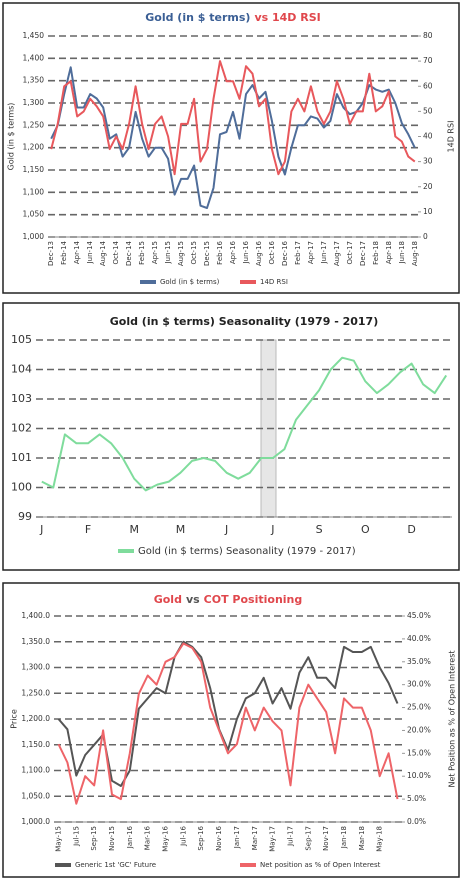 The width and height of the screenshot is (462, 881). Describe the element at coordinates (112, 838) in the screenshot. I see `x-tick-label: Nov-15` at that location.